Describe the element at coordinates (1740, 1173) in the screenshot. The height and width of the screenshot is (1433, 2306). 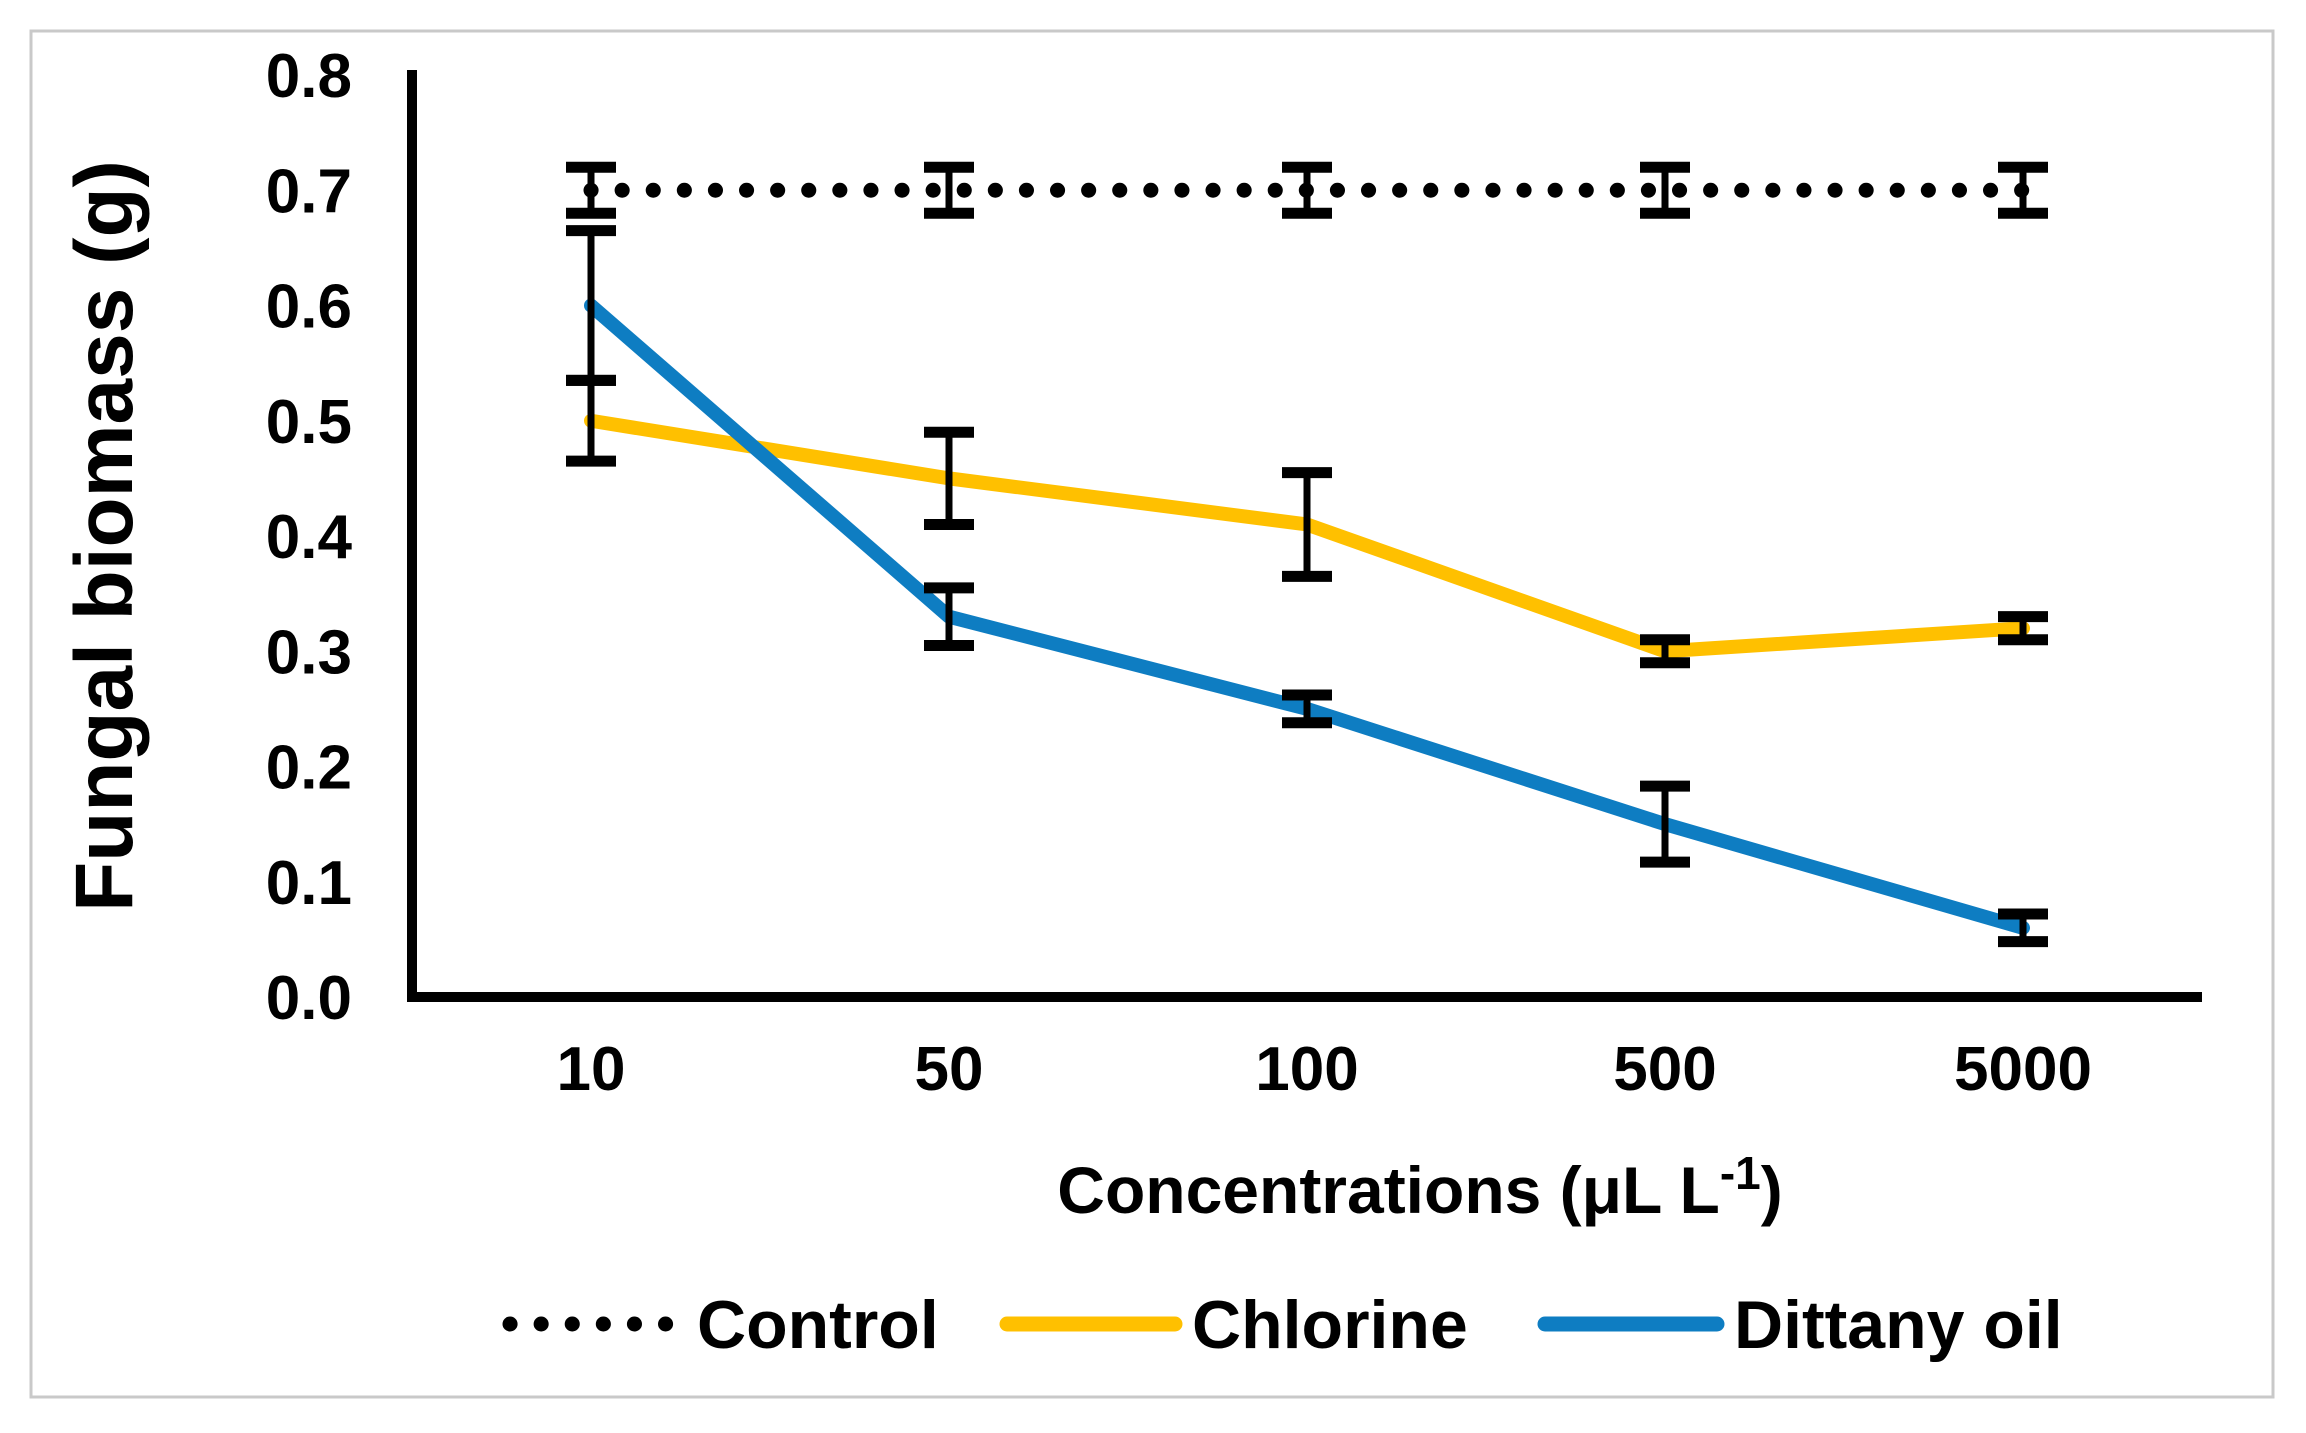
I see `x-axis-title-superscript: -1` at that location.